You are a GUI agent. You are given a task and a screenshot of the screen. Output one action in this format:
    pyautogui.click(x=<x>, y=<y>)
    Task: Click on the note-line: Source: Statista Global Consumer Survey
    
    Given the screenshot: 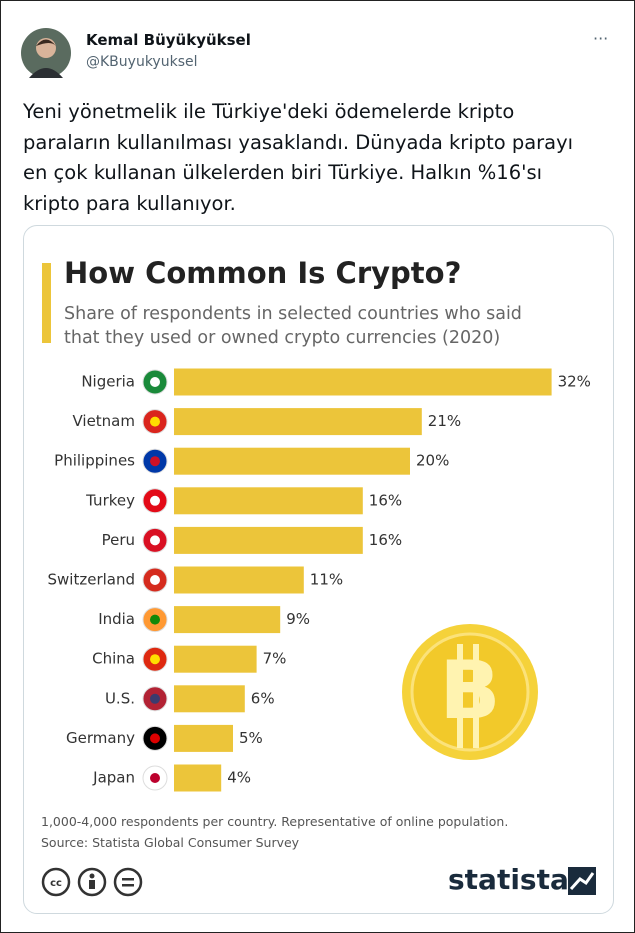 What is the action you would take?
    pyautogui.click(x=170, y=842)
    